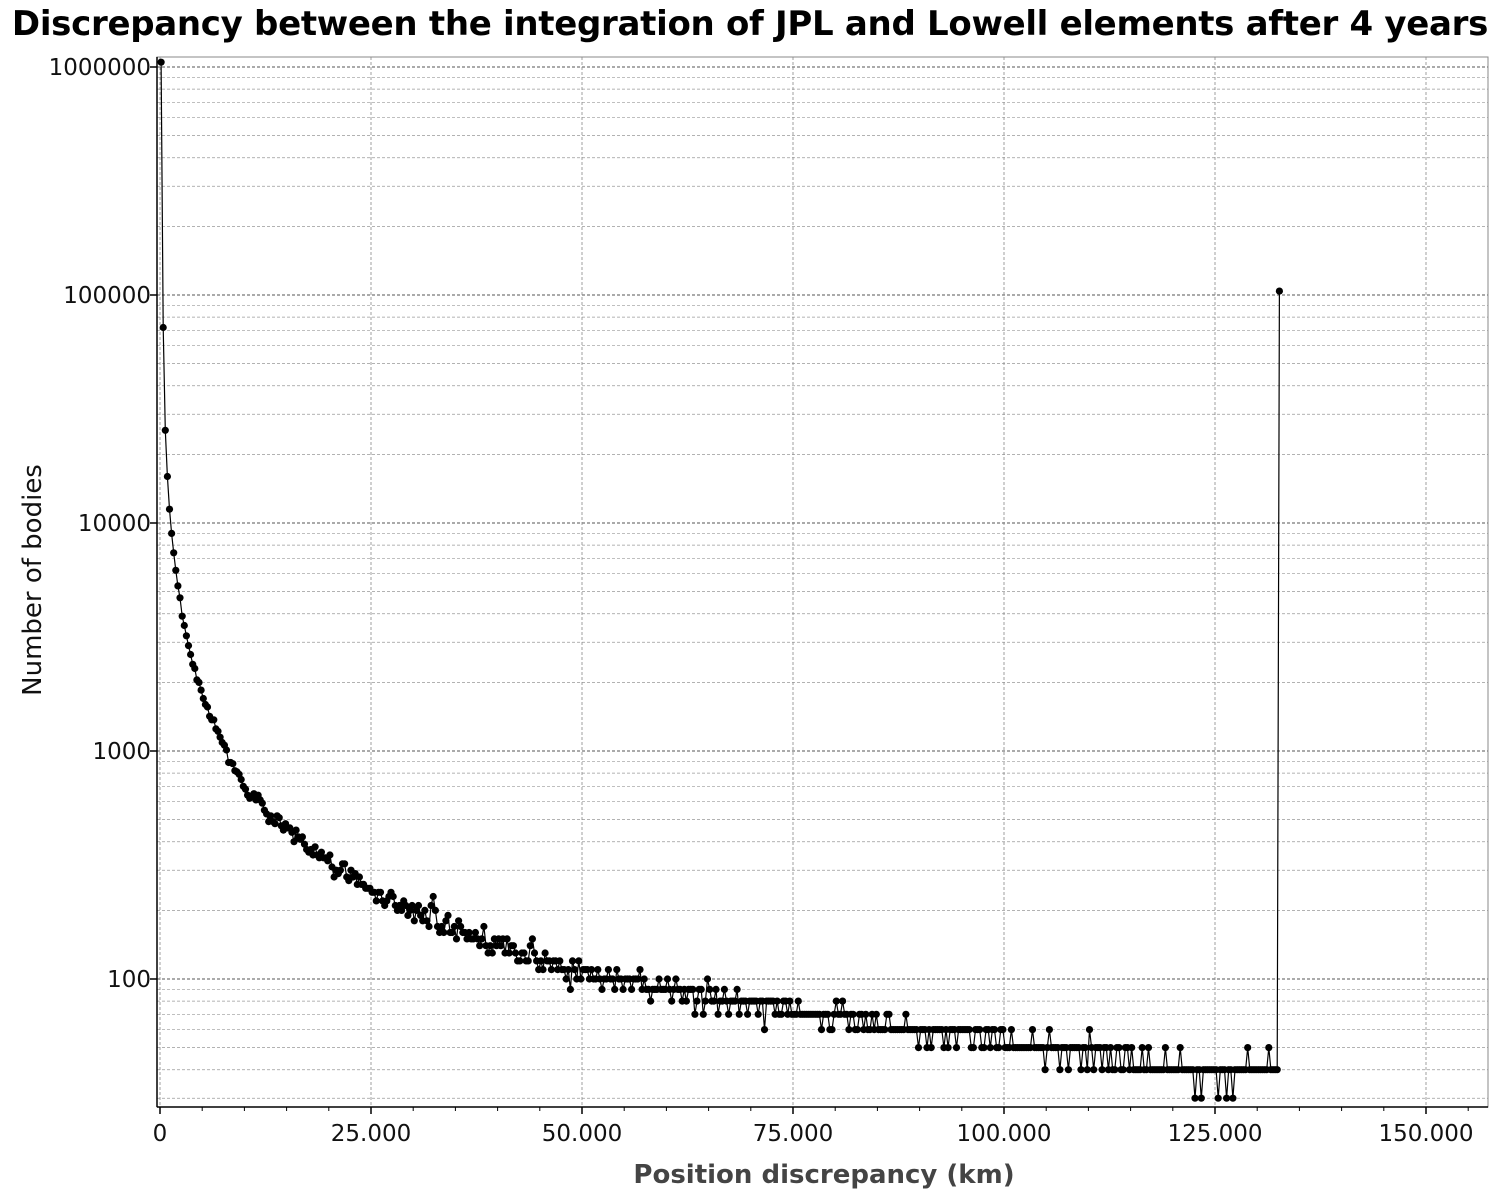  What do you see at coordinates (114, 524) in the screenshot?
I see `y-tick-label: 10000` at bounding box center [114, 524].